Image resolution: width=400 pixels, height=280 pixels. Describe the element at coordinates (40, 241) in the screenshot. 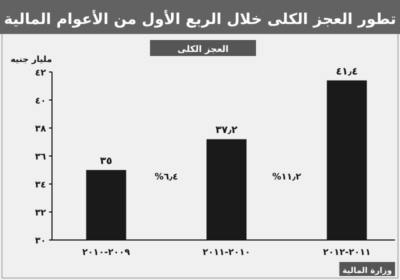

I see `y-tick-label: ٣٠` at that location.